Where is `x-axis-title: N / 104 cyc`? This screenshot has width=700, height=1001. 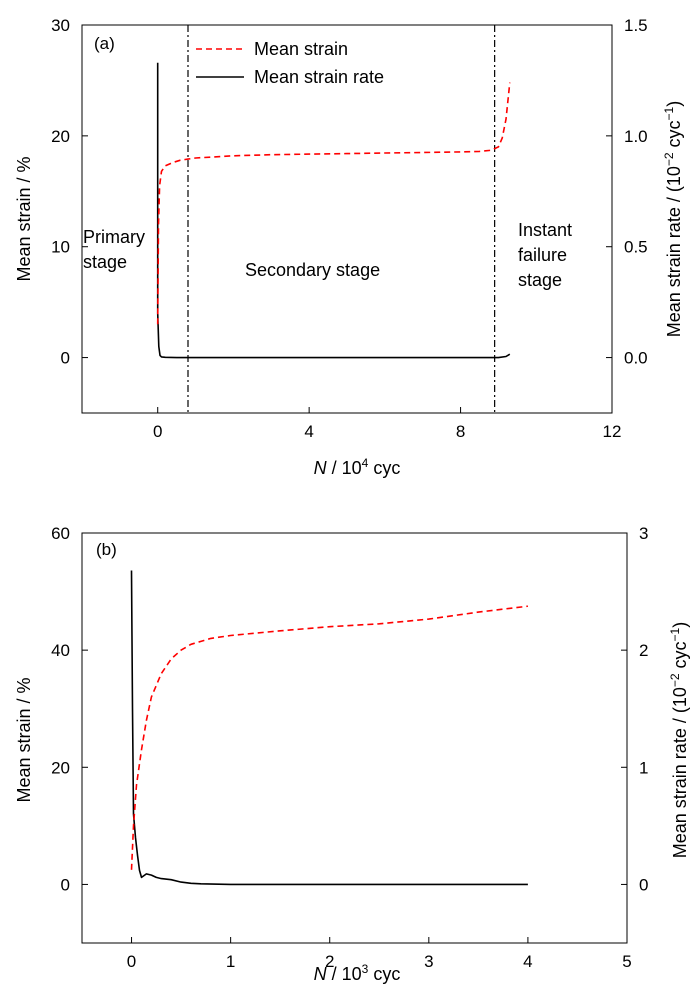
x-axis-title: N / 104 cyc is located at coordinates (357, 467).